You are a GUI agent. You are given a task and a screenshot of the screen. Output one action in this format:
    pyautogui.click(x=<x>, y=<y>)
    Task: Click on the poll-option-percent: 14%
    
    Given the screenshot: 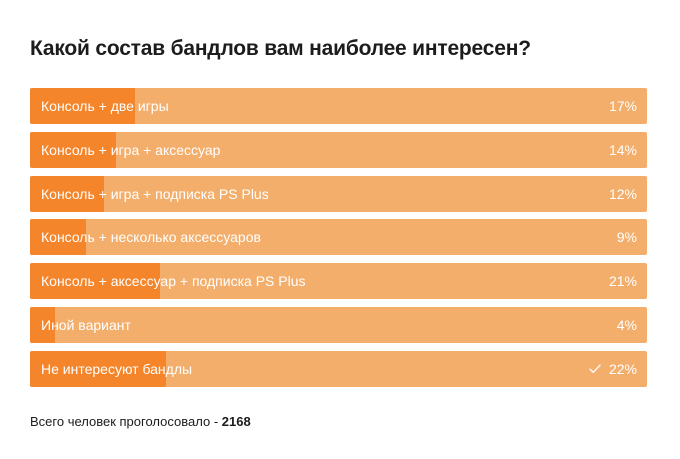 What is the action you would take?
    pyautogui.click(x=622, y=149)
    